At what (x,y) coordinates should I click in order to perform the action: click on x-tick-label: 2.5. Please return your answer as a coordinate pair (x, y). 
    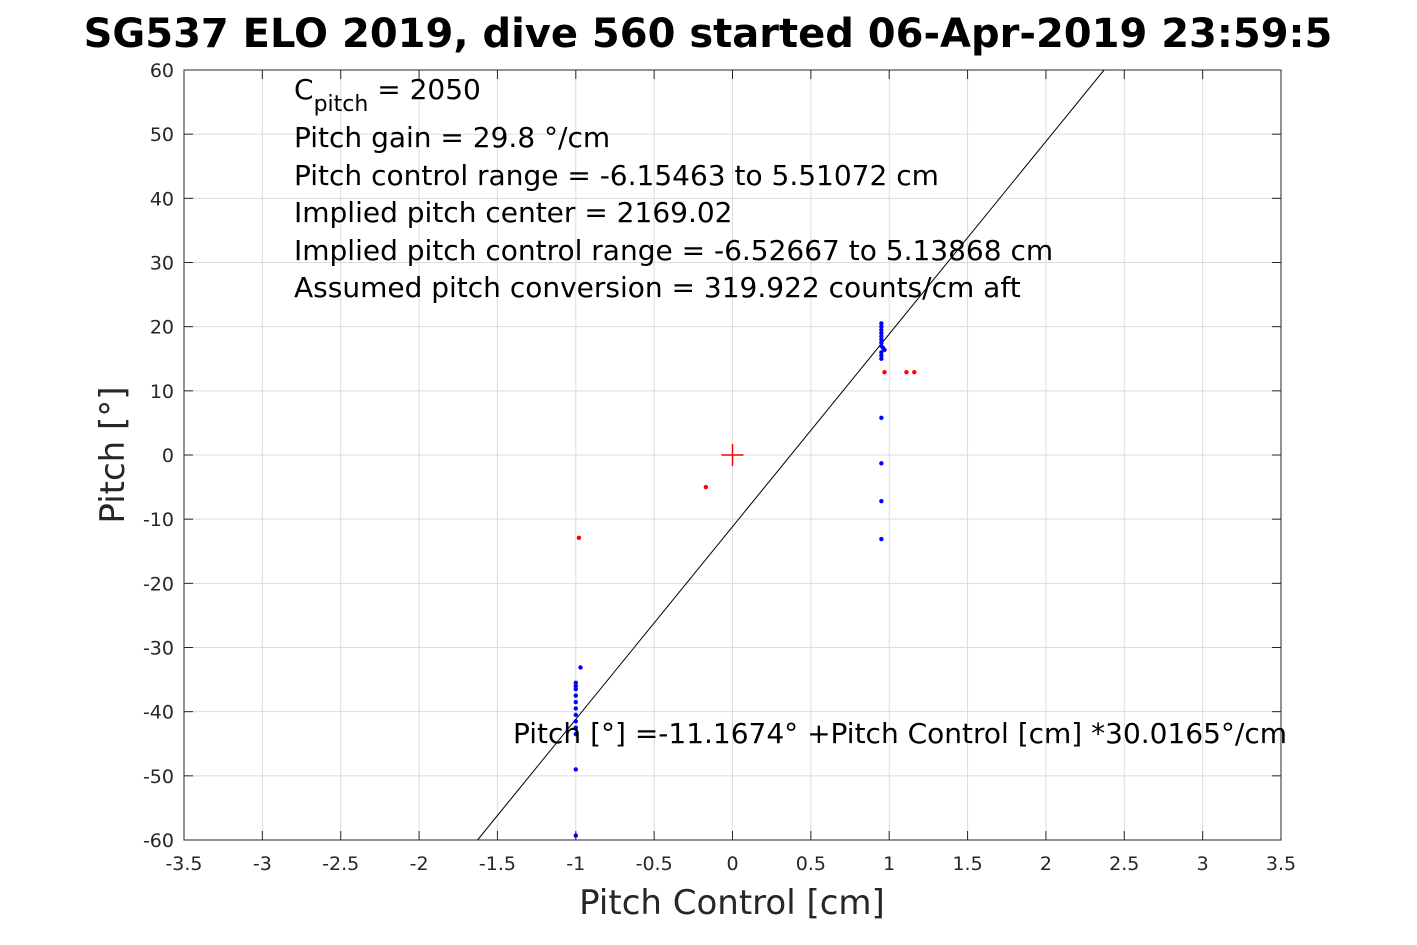
    Looking at the image, I should click on (1124, 864).